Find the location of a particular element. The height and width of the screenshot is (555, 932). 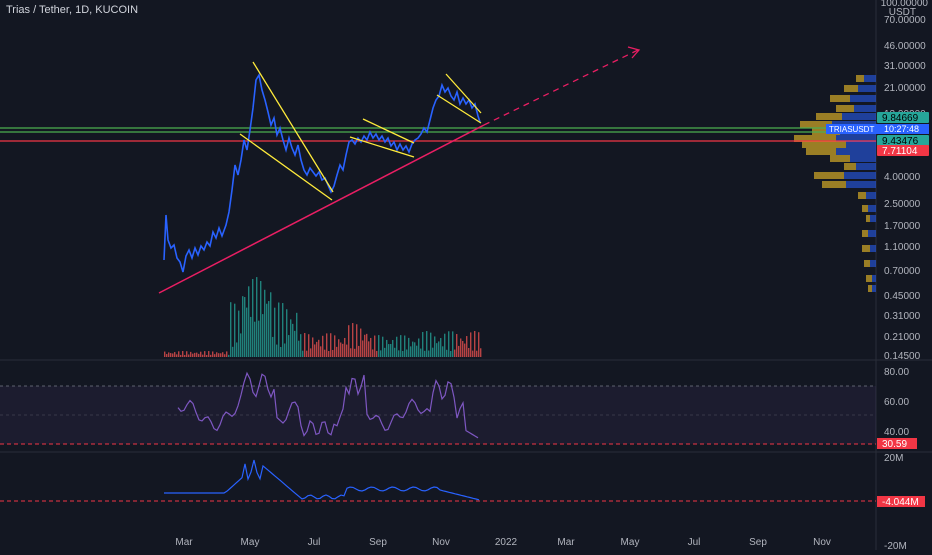

time-axis-label: Mar is located at coordinates (566, 542).